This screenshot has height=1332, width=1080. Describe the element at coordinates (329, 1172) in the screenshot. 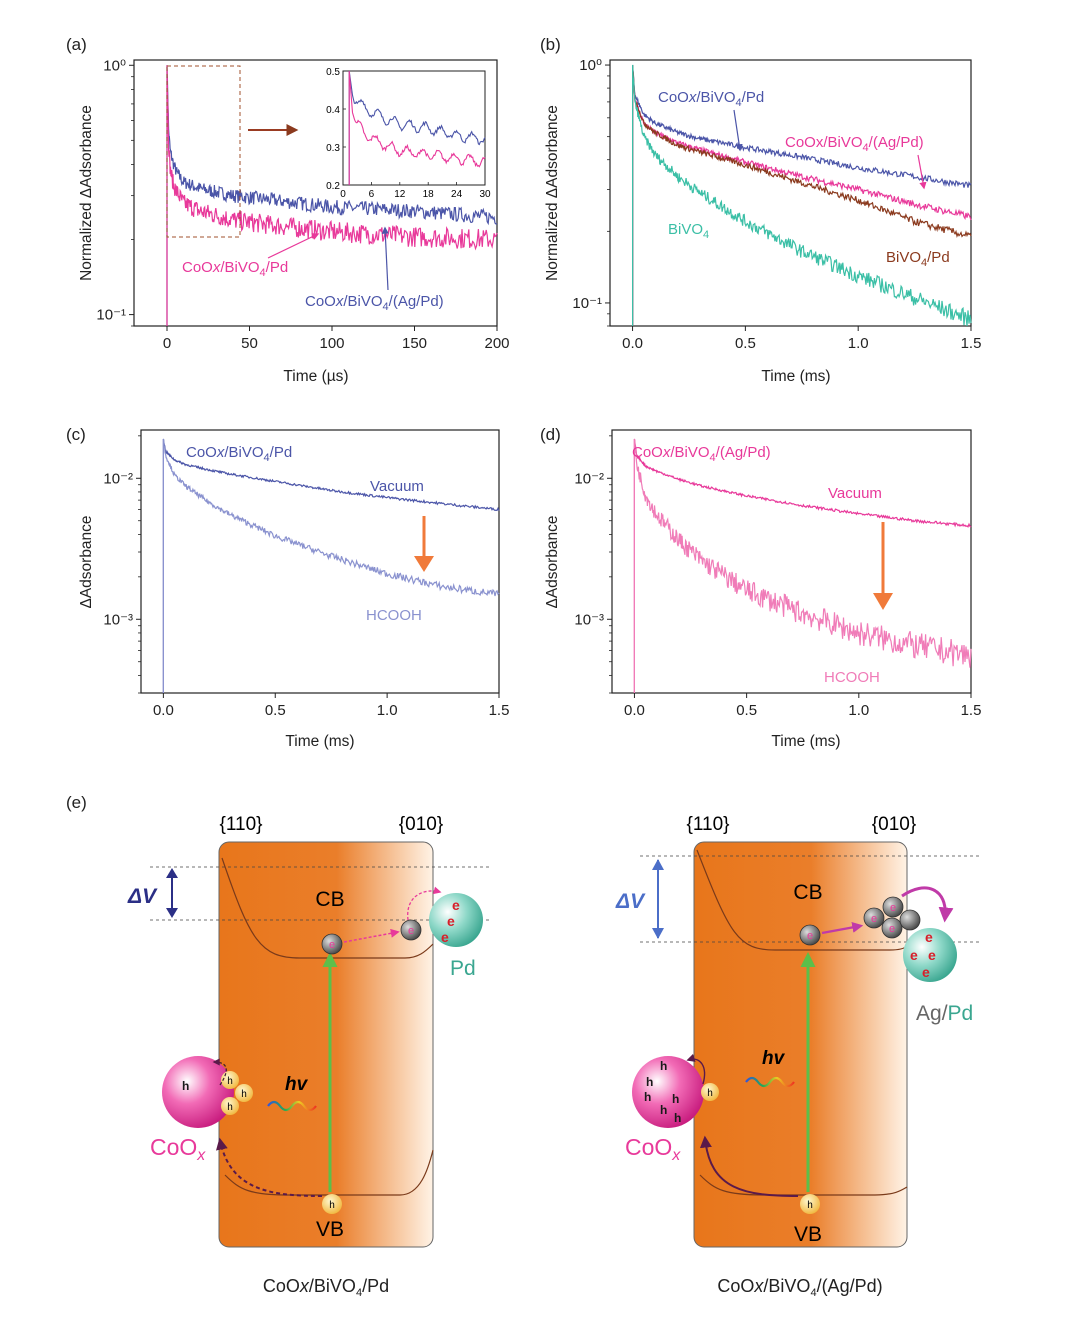

I see `vb-band-curve` at that location.